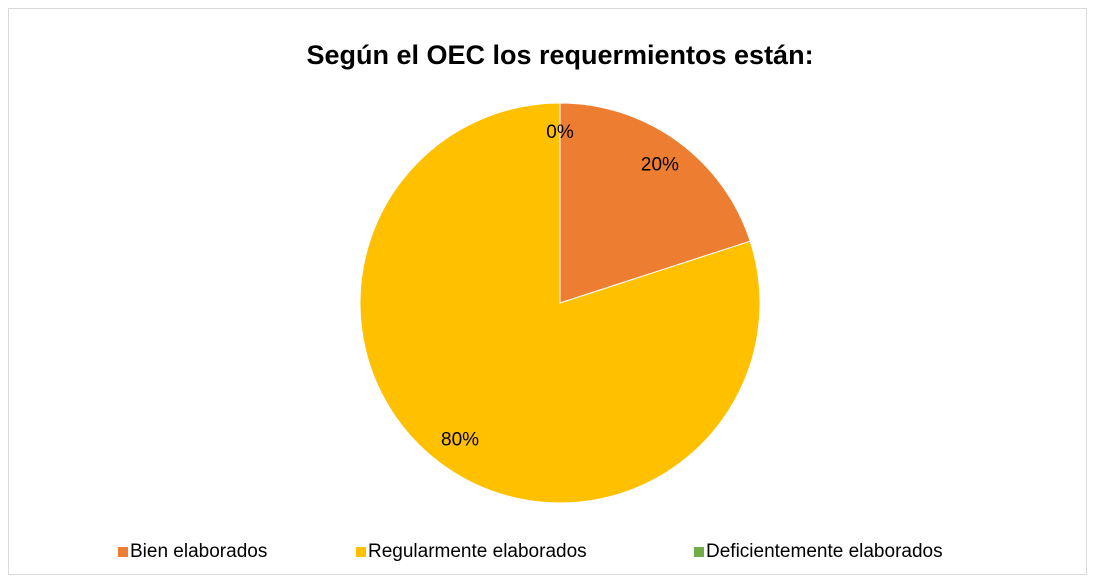 The height and width of the screenshot is (583, 1096). Describe the element at coordinates (460, 440) in the screenshot. I see `data-label: 80%` at that location.